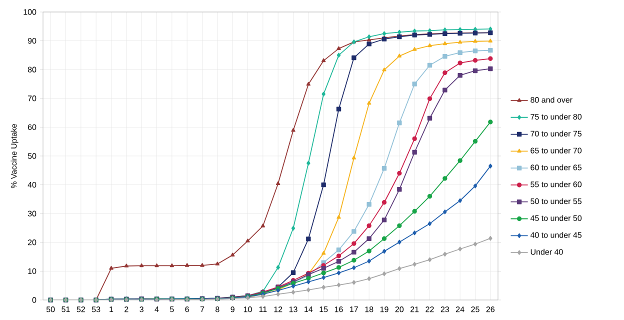 This screenshot has width=624, height=320. I want to click on x-tick-label: 50, so click(50, 309).